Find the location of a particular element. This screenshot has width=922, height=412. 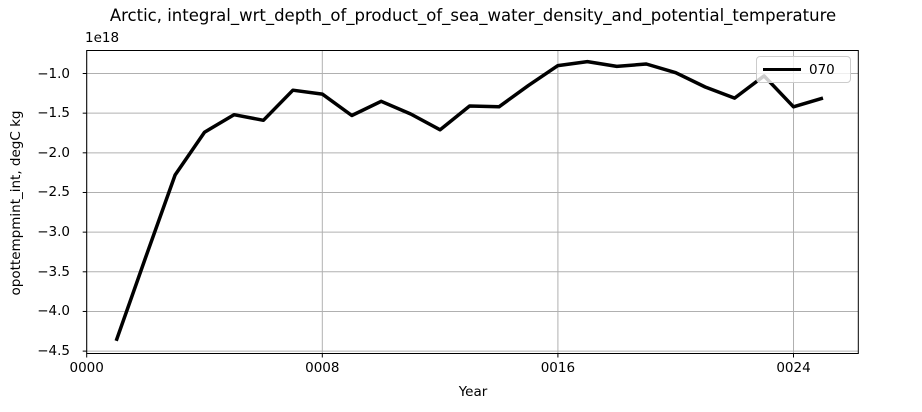

y-tick-label: −2.0 is located at coordinates (53, 152).